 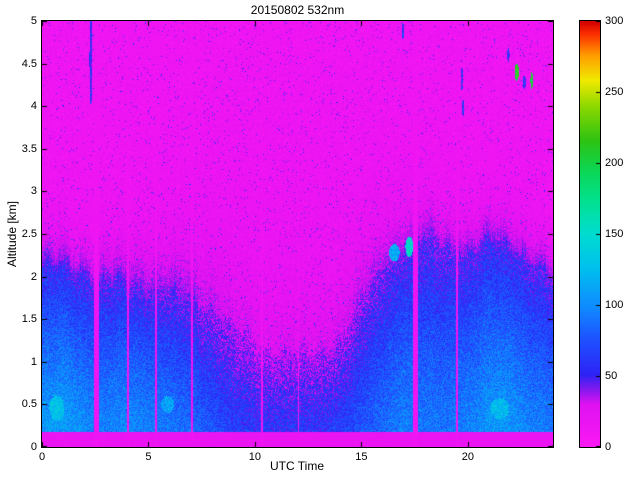 I want to click on y-tick-label: 0.5, so click(x=29, y=404).